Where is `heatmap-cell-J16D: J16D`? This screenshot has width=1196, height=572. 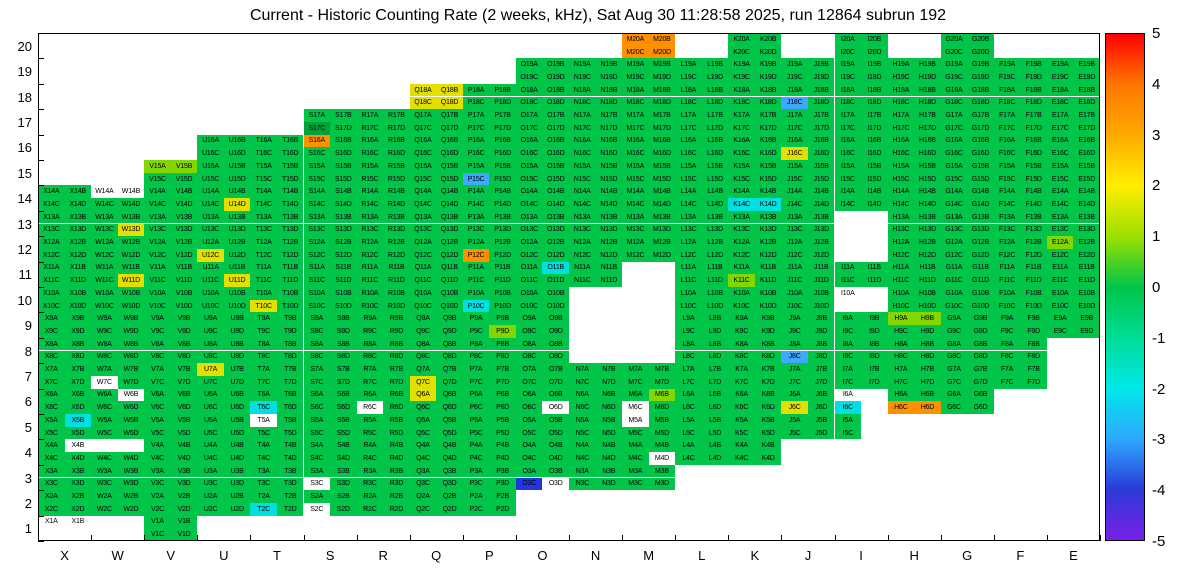 heatmap-cell-J16D: J16D is located at coordinates (821, 153).